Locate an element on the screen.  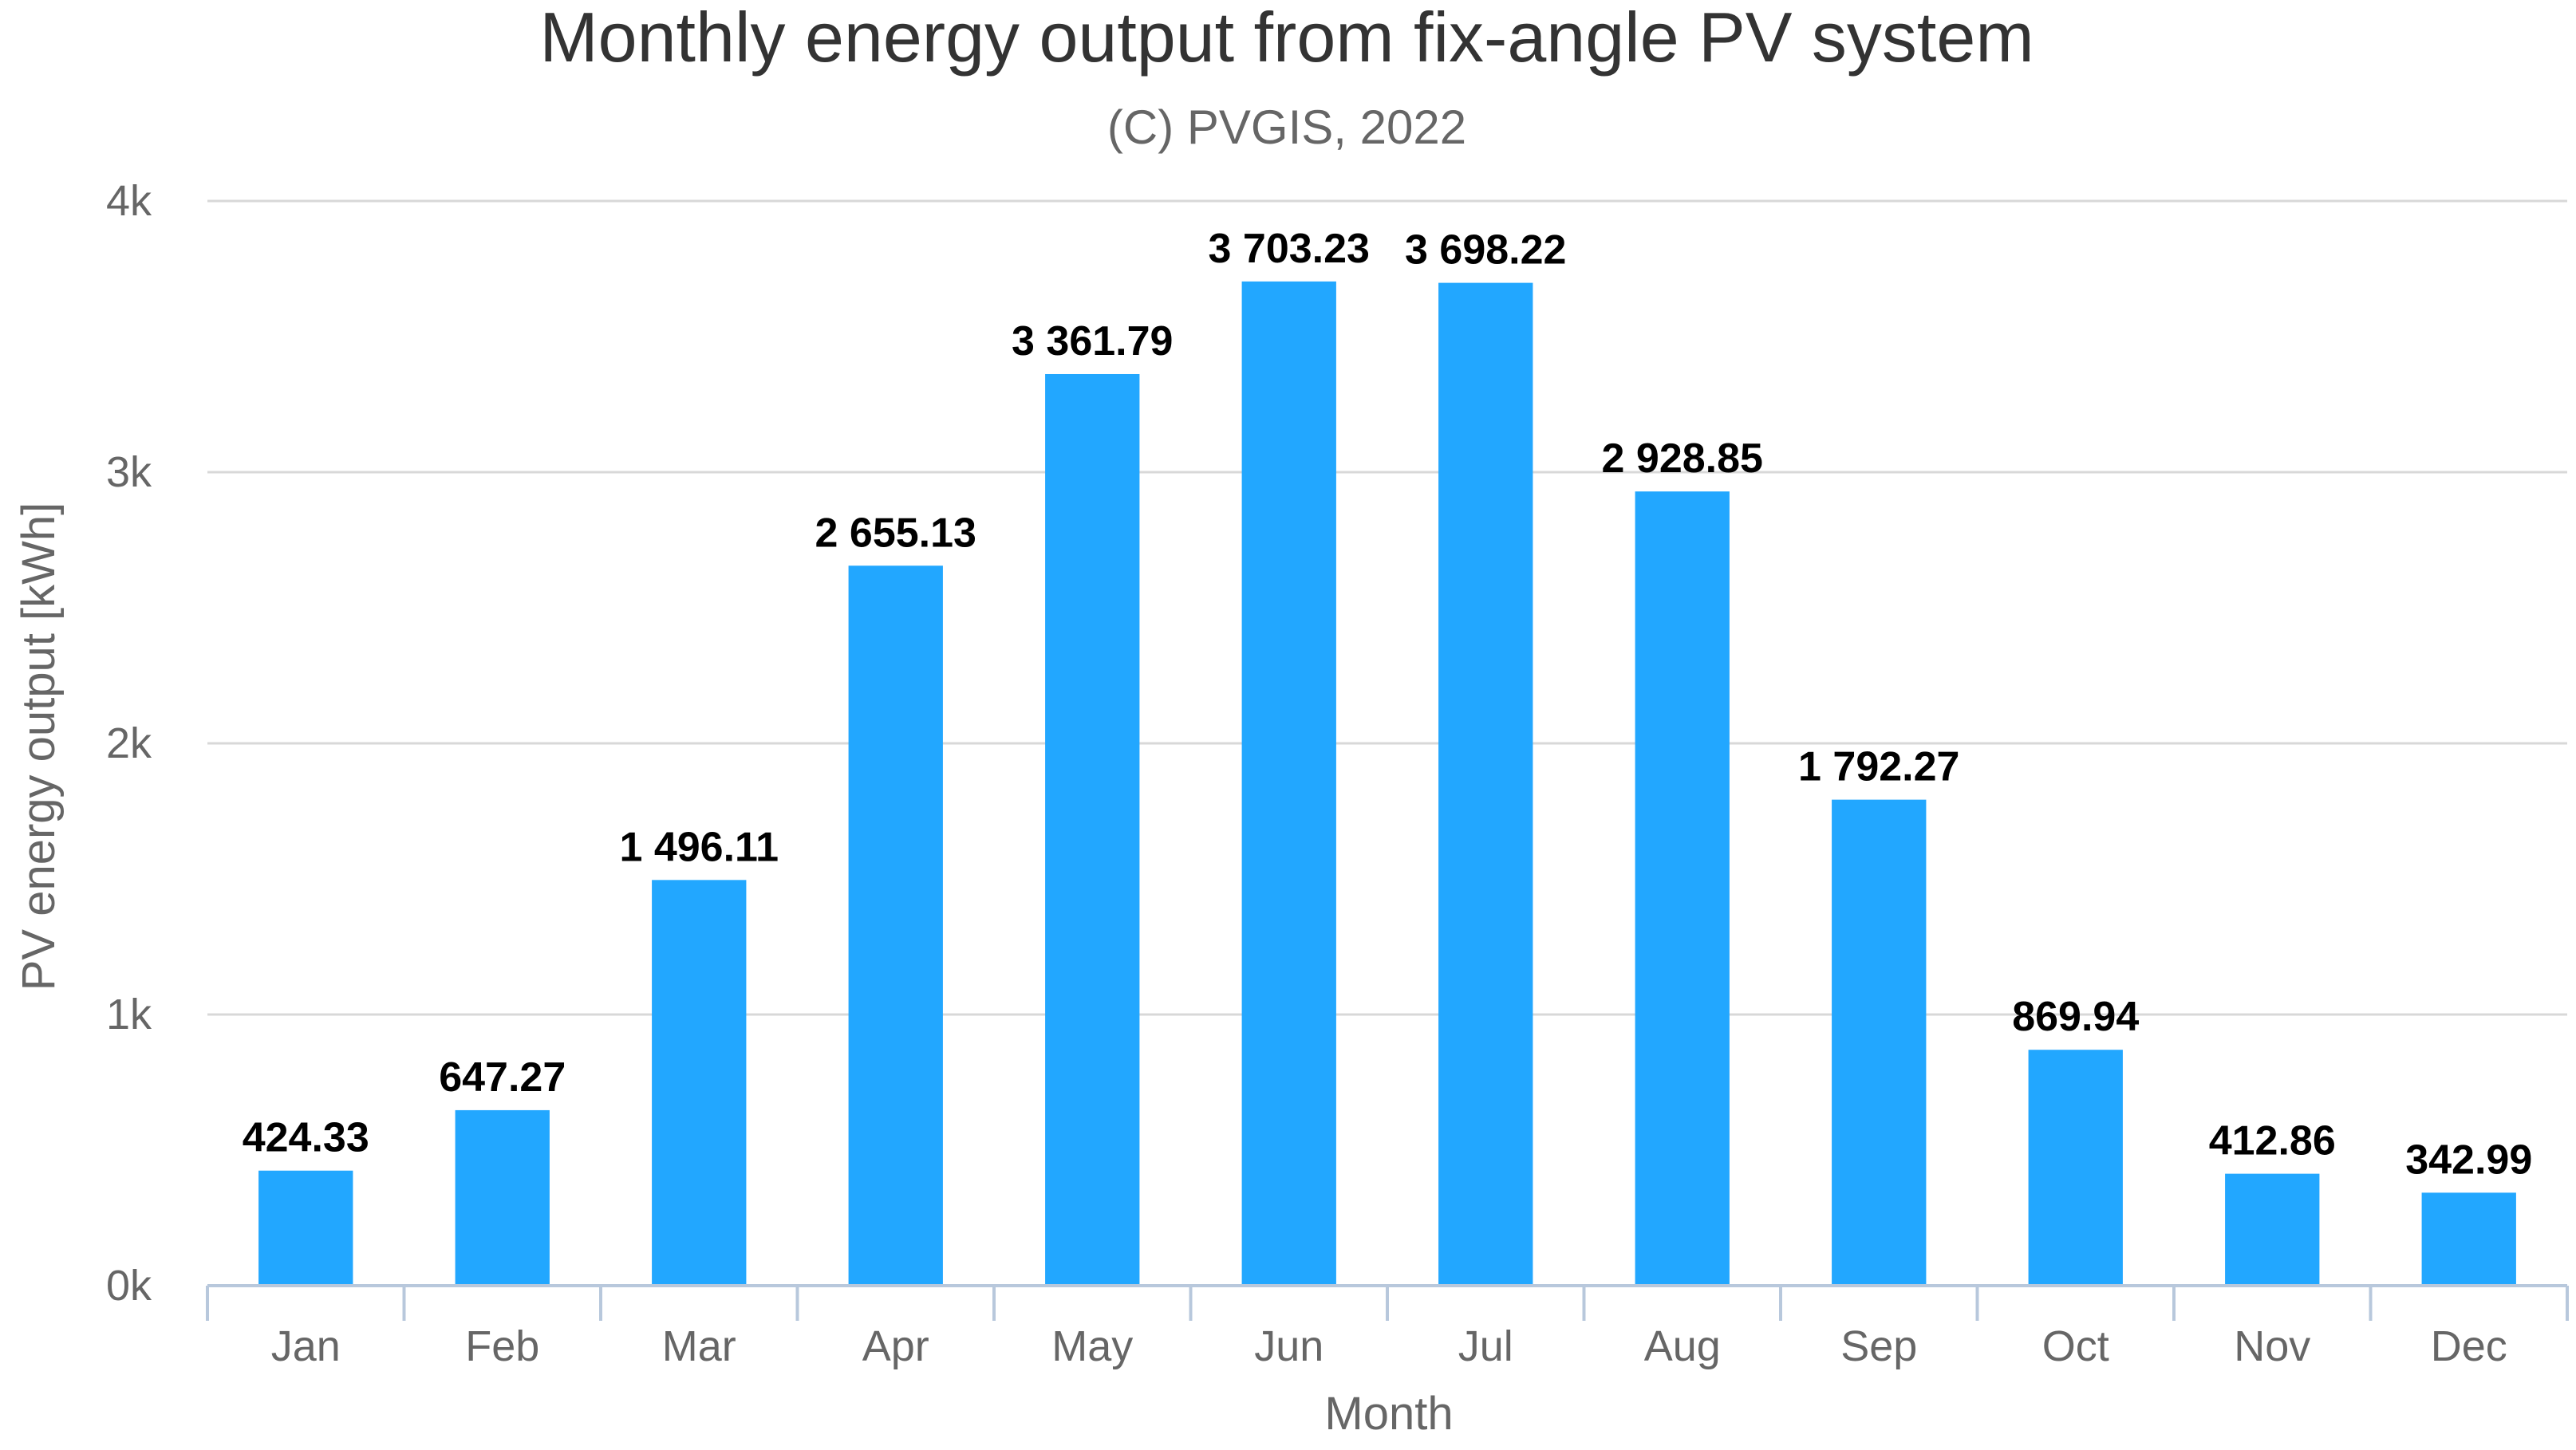
data-label: 869.94 is located at coordinates (2076, 1017).